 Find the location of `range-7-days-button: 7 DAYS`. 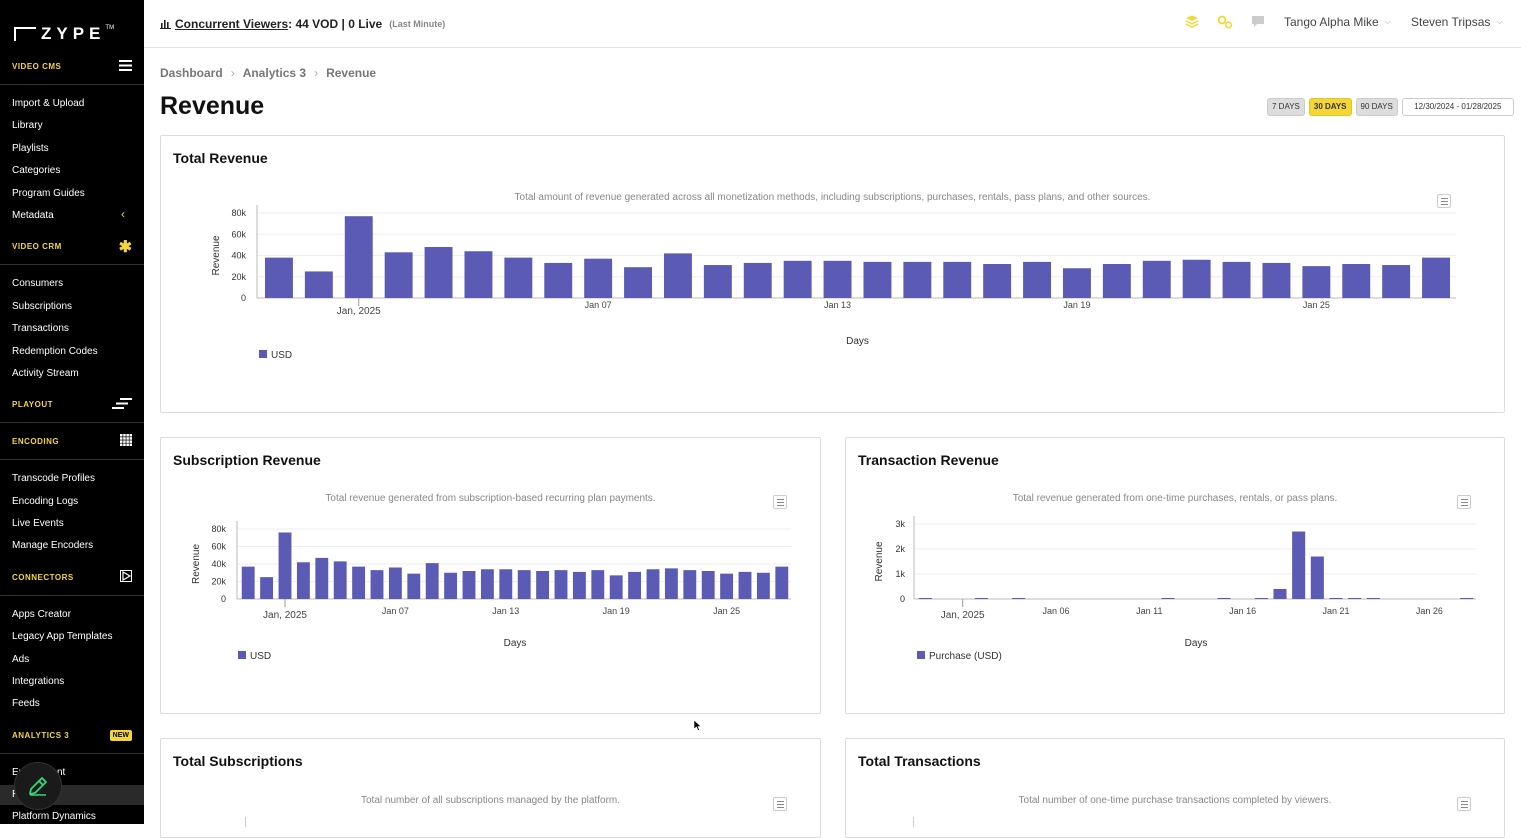

range-7-days-button: 7 DAYS is located at coordinates (1286, 107).